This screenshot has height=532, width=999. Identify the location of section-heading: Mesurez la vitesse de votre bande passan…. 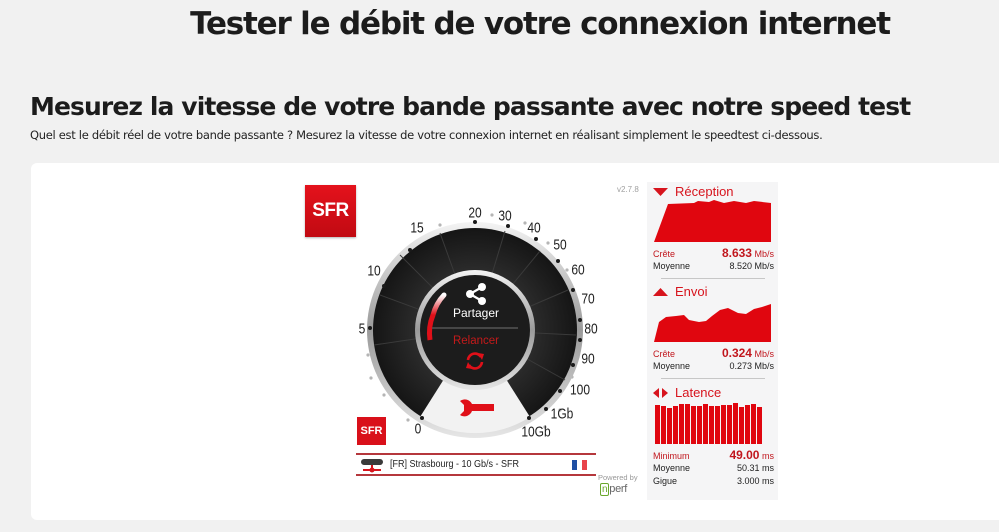
(470, 106).